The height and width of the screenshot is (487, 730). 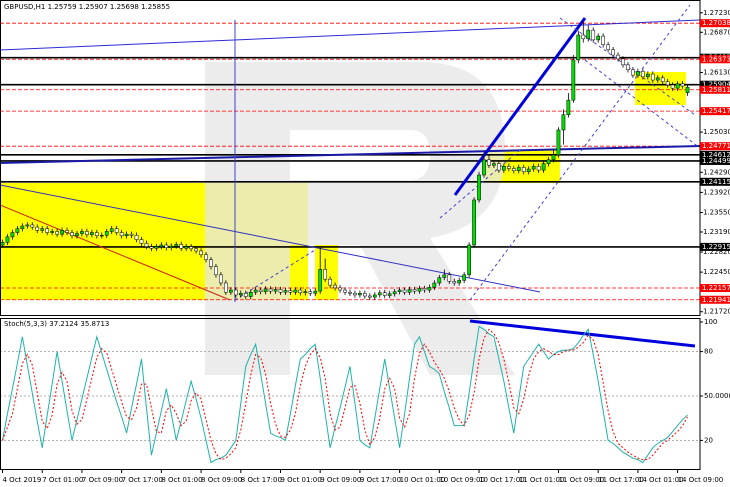 I want to click on x-tick-label: 10 Oct 01:00, so click(x=423, y=480).